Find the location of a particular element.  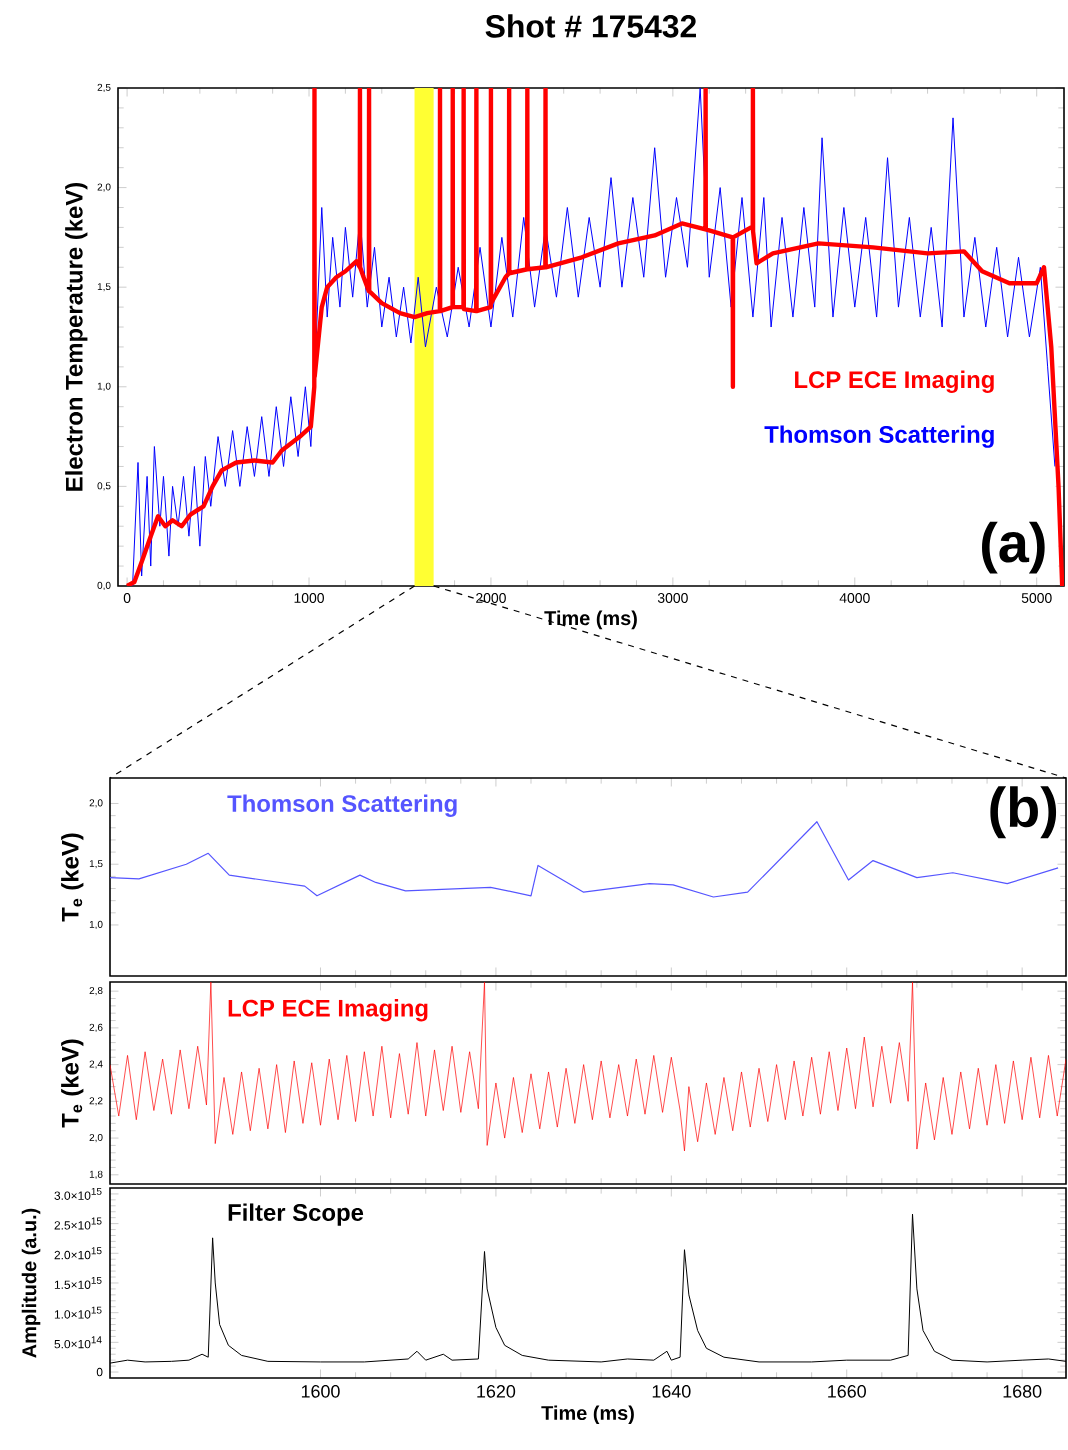

x-tick-label: 1660 is located at coordinates (847, 1391).